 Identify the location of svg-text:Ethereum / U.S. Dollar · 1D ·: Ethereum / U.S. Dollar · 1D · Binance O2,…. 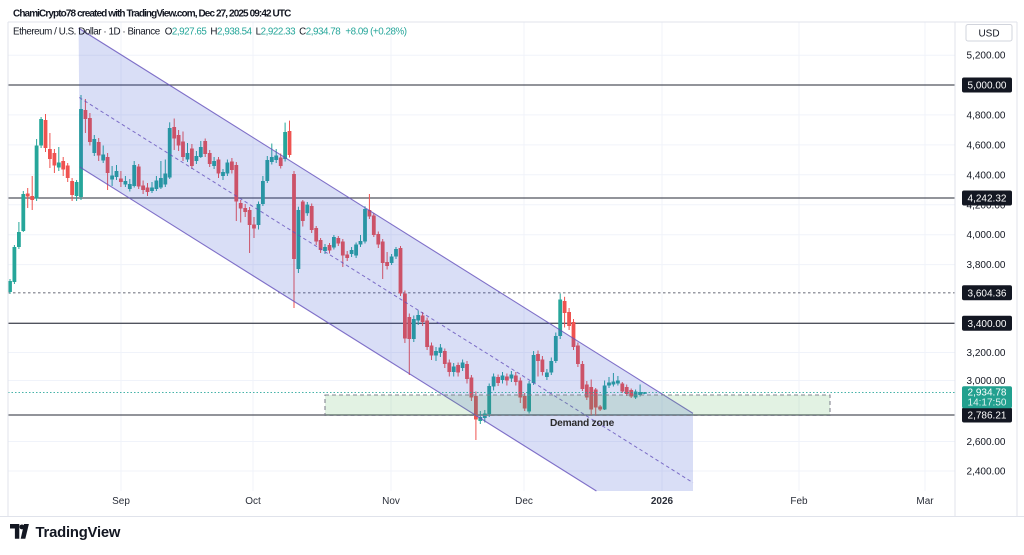
(210, 32).